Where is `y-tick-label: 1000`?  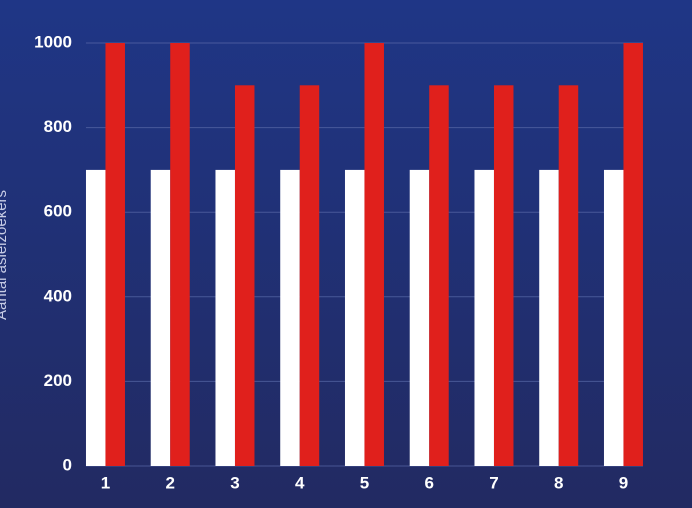
y-tick-label: 1000 is located at coordinates (53, 41).